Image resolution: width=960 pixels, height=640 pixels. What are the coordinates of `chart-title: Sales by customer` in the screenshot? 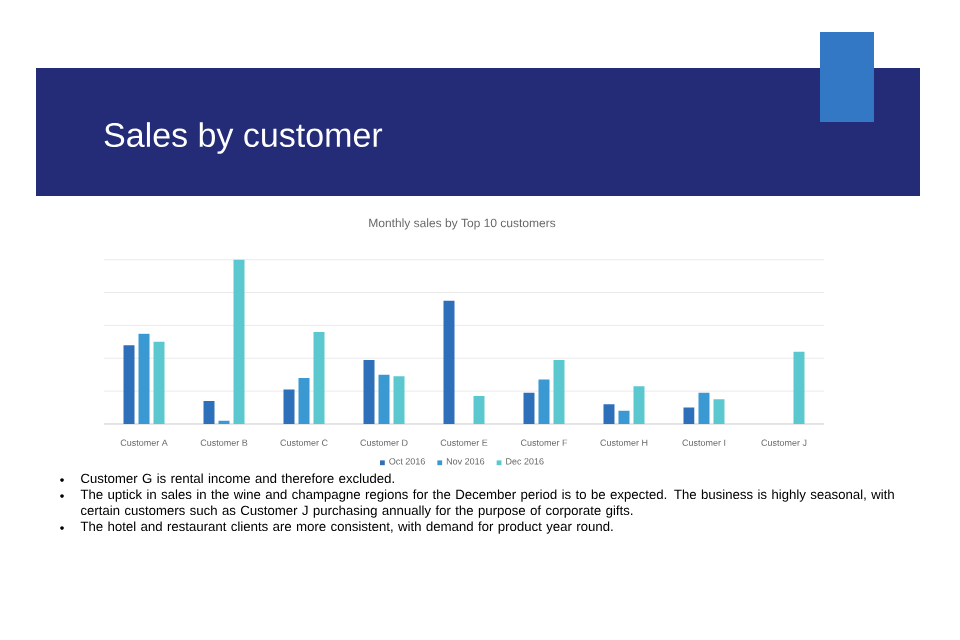 It's located at (243, 138).